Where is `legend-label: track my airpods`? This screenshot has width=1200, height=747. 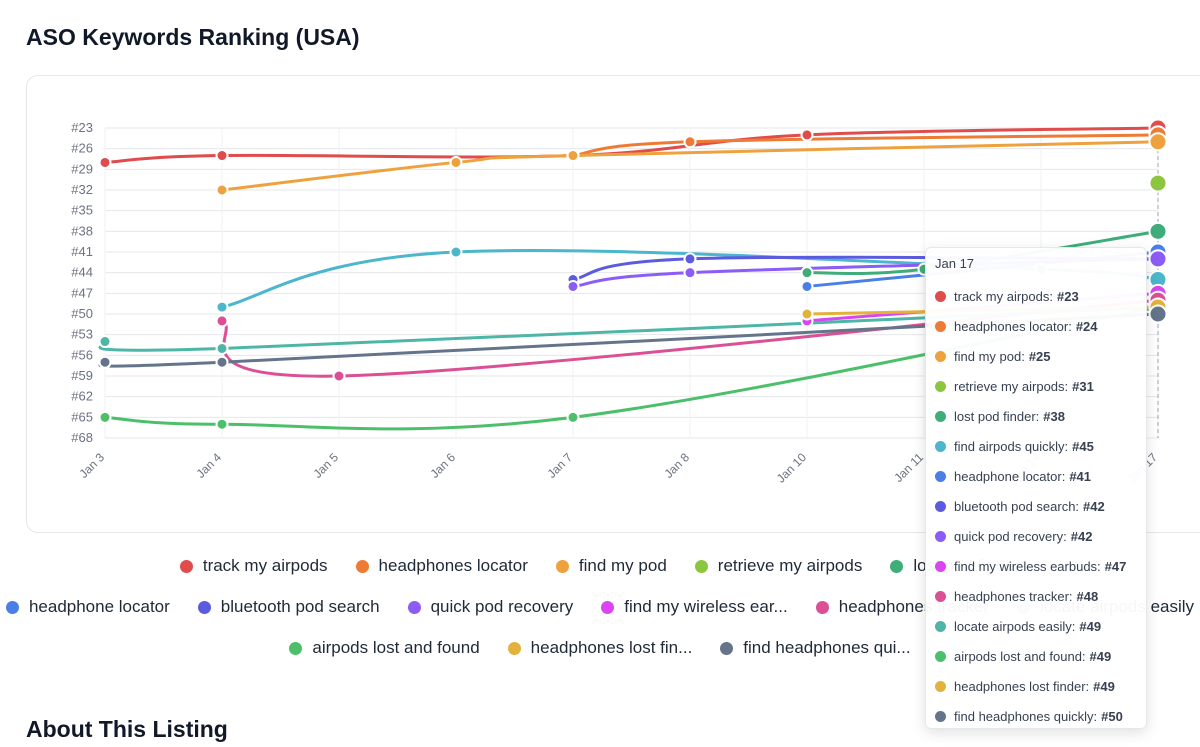 legend-label: track my airpods is located at coordinates (265, 565).